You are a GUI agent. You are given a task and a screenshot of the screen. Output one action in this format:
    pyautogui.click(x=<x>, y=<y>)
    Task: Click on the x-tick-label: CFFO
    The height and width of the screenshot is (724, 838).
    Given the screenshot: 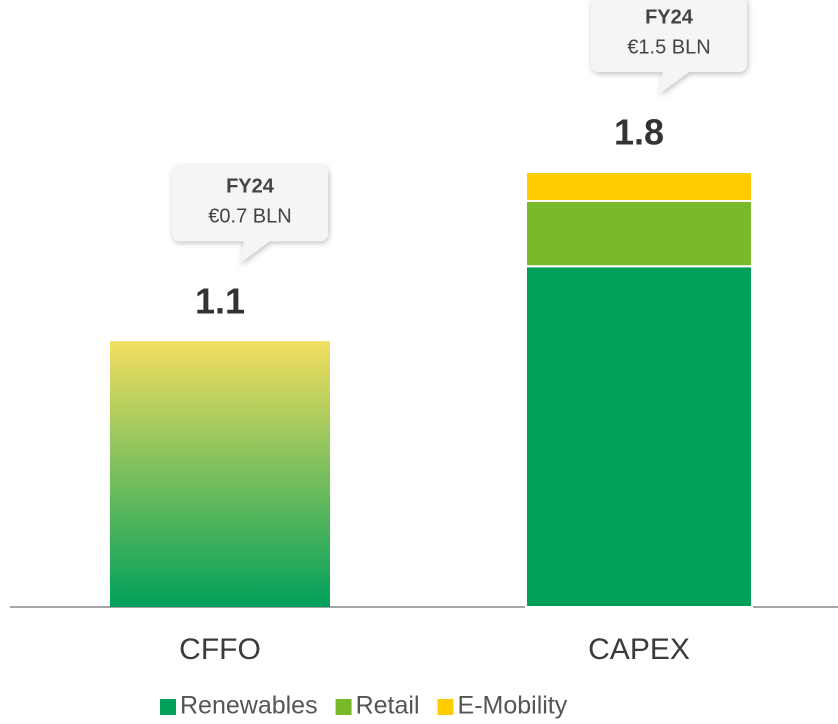 What is the action you would take?
    pyautogui.click(x=220, y=649)
    